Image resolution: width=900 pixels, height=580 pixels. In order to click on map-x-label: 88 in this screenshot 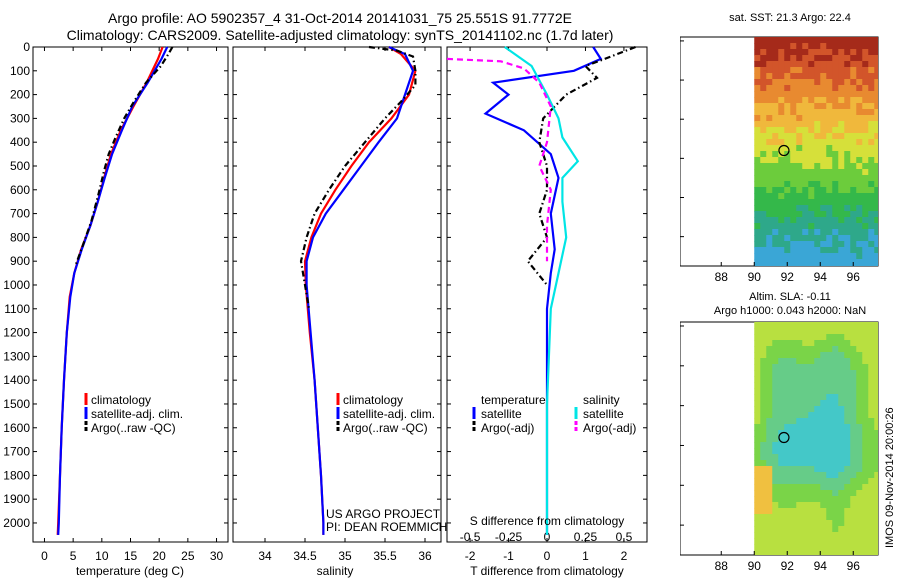, I will do `click(722, 566)`.